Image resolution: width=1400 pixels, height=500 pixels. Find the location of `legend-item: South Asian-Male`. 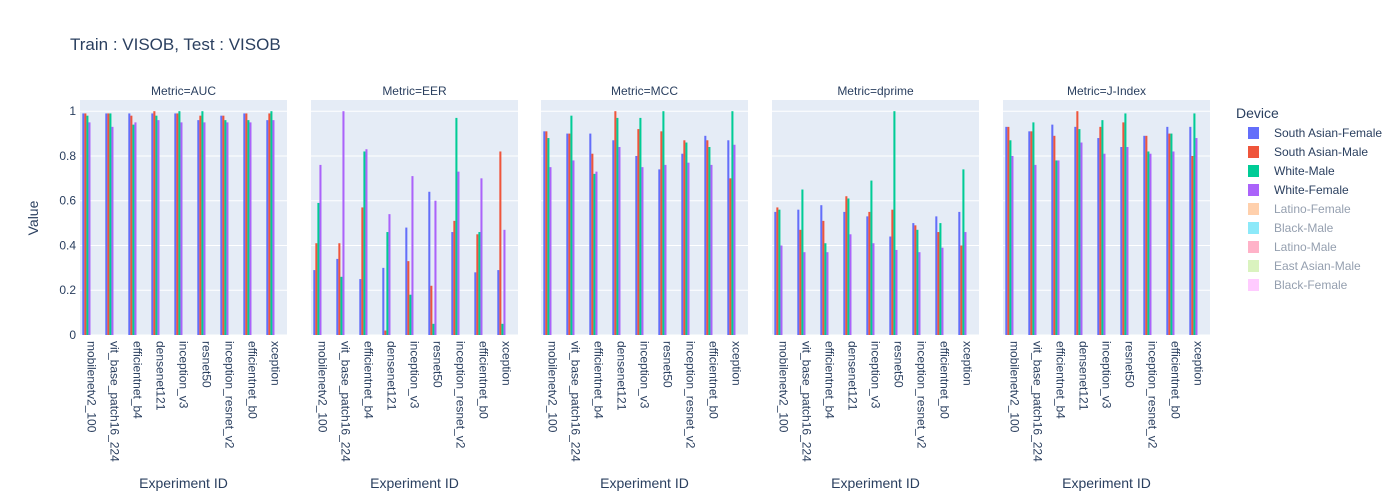

legend-item: South Asian-Male is located at coordinates (1308, 152).